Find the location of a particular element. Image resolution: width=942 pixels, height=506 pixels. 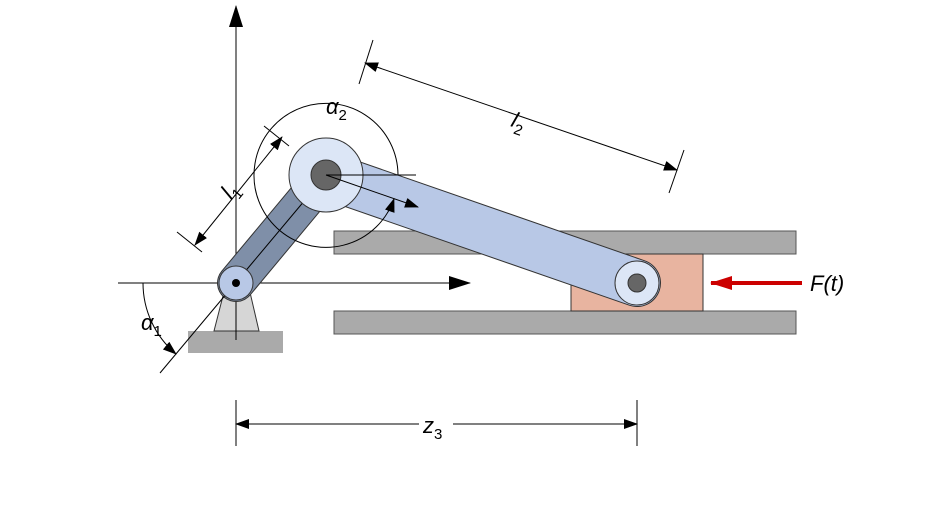

label-z3-background is located at coordinates (436, 425).